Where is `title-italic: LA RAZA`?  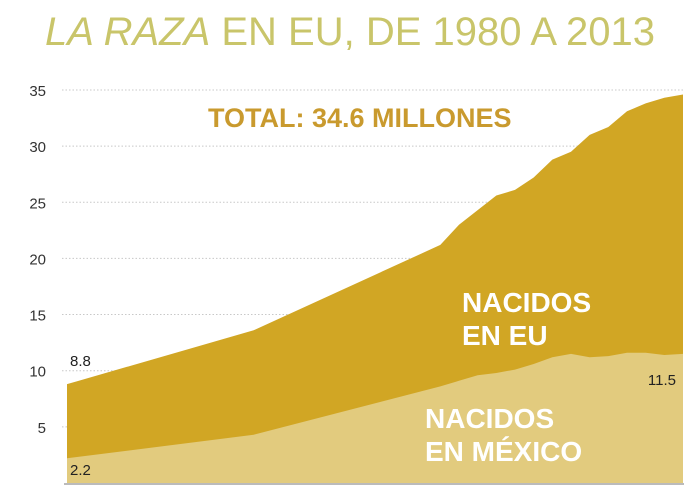
title-italic: LA RAZA is located at coordinates (128, 32).